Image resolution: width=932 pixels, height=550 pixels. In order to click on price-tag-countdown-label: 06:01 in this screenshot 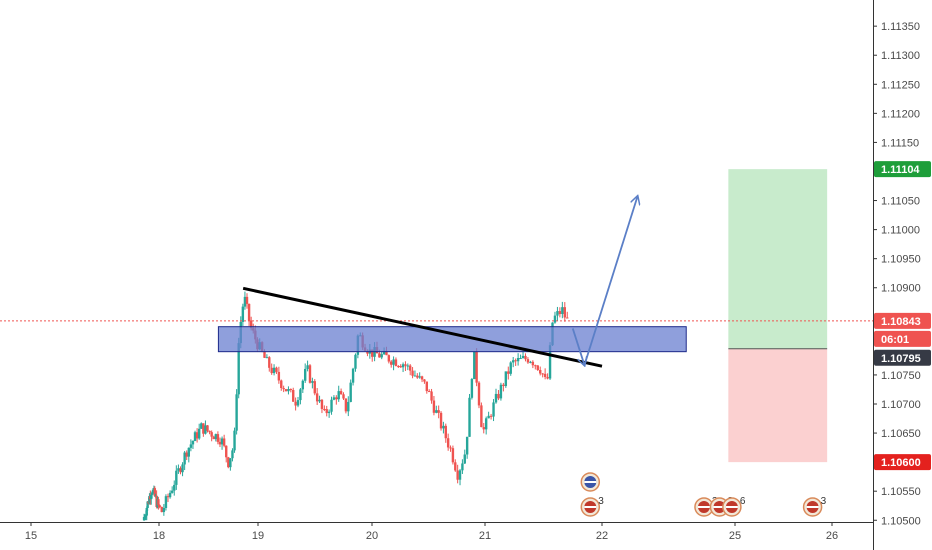, I will do `click(895, 340)`.